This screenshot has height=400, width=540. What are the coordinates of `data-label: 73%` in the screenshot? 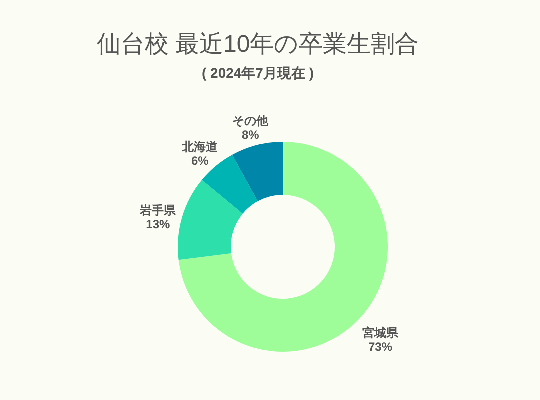 It's located at (380, 347).